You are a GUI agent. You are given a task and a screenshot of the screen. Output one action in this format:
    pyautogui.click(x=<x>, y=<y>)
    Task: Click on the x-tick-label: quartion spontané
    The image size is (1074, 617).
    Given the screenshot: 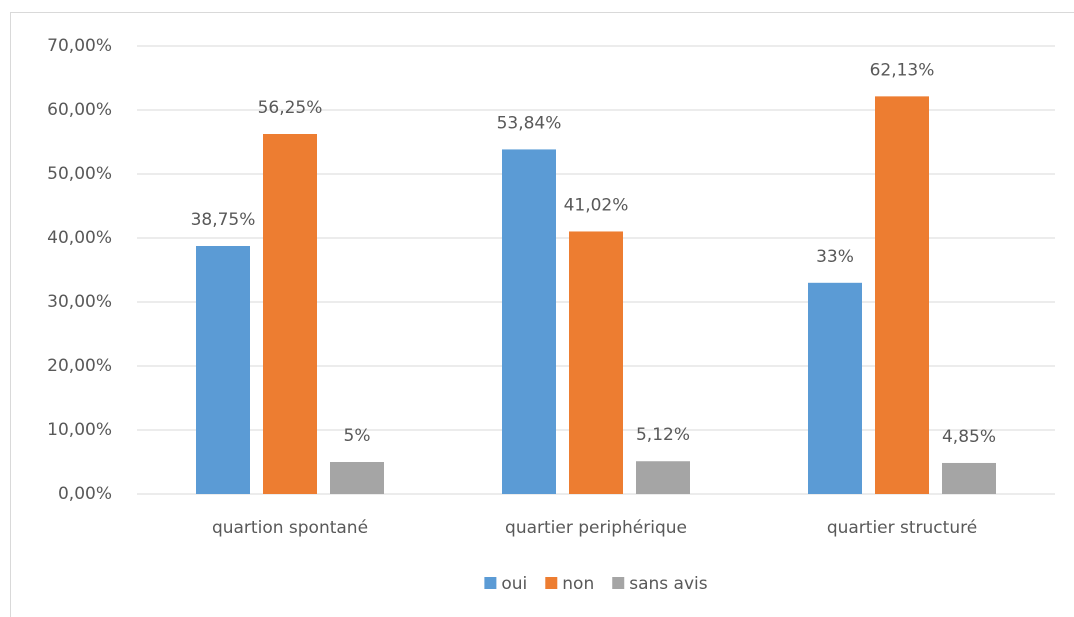 What is the action you would take?
    pyautogui.click(x=290, y=528)
    